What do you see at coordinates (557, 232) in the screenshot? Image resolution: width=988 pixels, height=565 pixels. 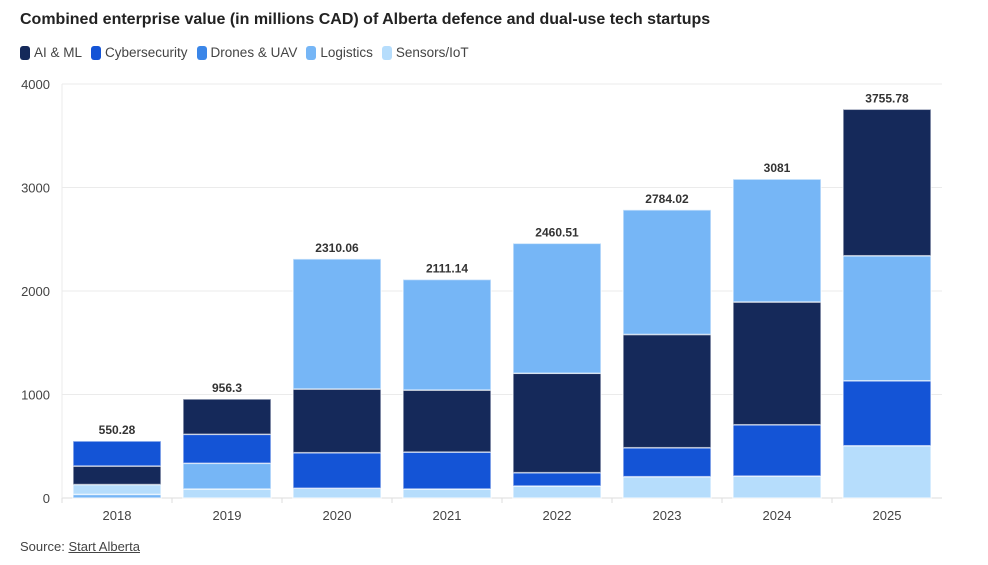 I see `total-label: 2460.51` at bounding box center [557, 232].